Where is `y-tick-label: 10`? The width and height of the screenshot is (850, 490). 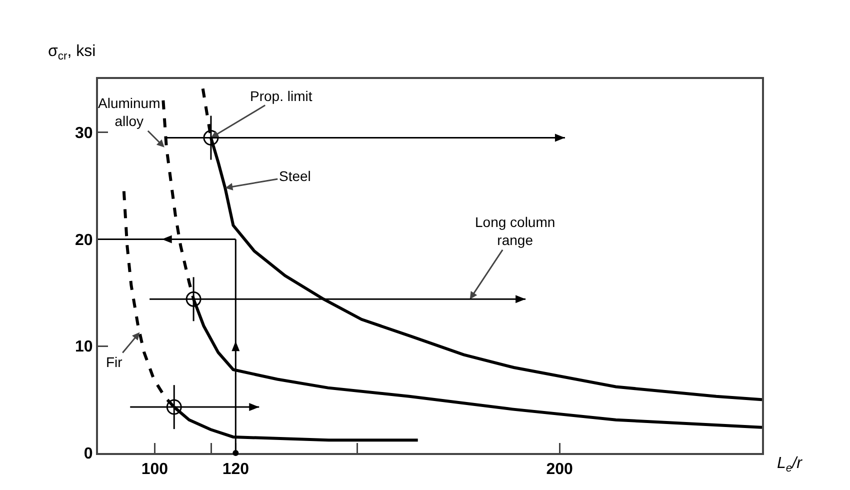 y-tick-label: 10 is located at coordinates (84, 347).